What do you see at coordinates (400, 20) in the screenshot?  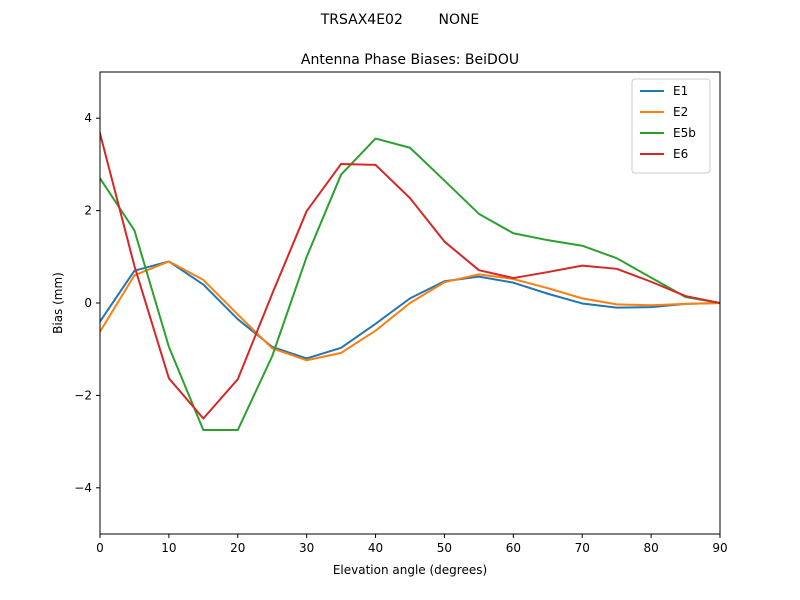 I see `figure-suptitle: TRSAX4E02 NONE` at bounding box center [400, 20].